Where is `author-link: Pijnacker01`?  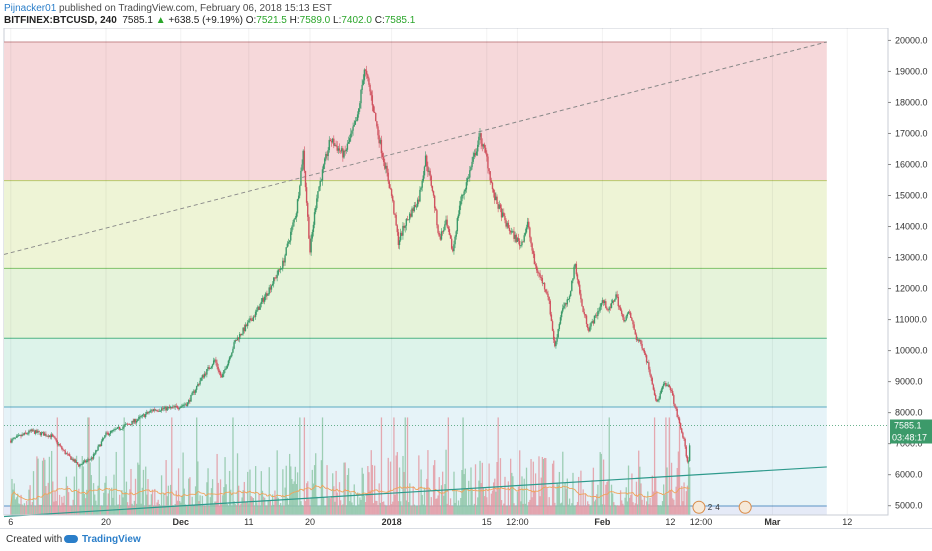
author-link: Pijnacker01 is located at coordinates (30, 8).